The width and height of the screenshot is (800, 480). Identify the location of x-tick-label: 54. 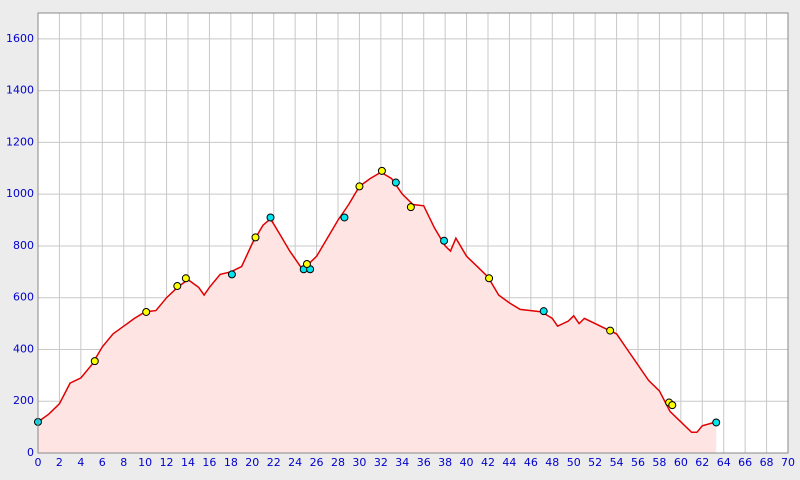
(617, 462).